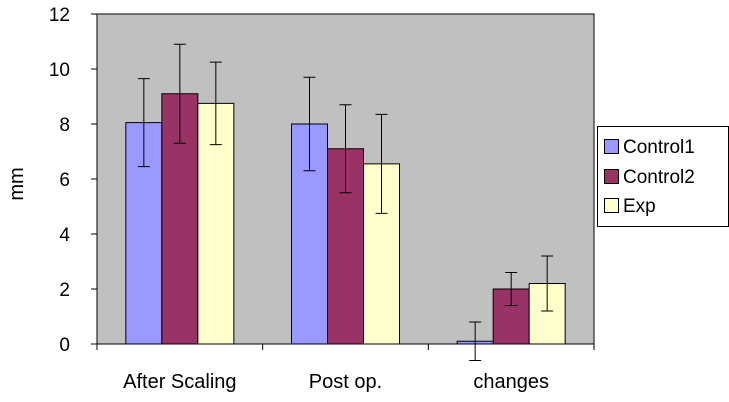  Describe the element at coordinates (179, 382) in the screenshot. I see `x-tick-label-after-scaling: After Scaling` at that location.